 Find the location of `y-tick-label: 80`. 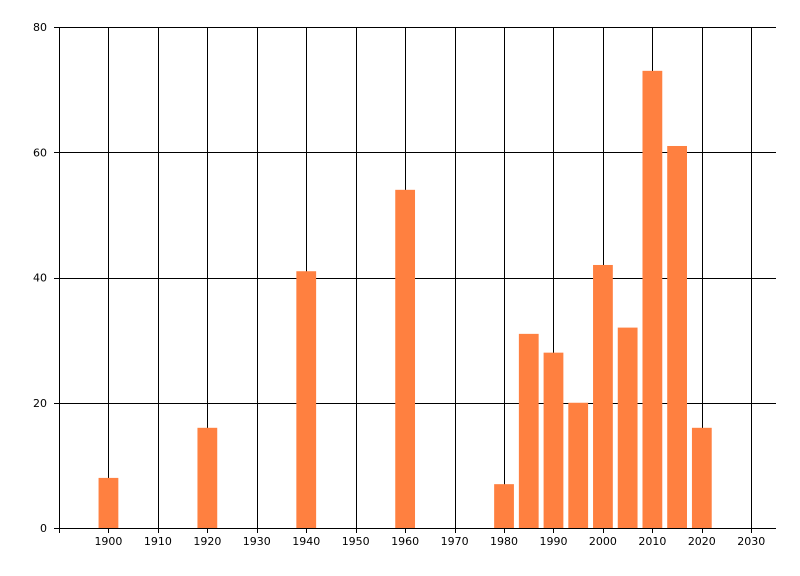

y-tick-label: 80 is located at coordinates (40, 27).